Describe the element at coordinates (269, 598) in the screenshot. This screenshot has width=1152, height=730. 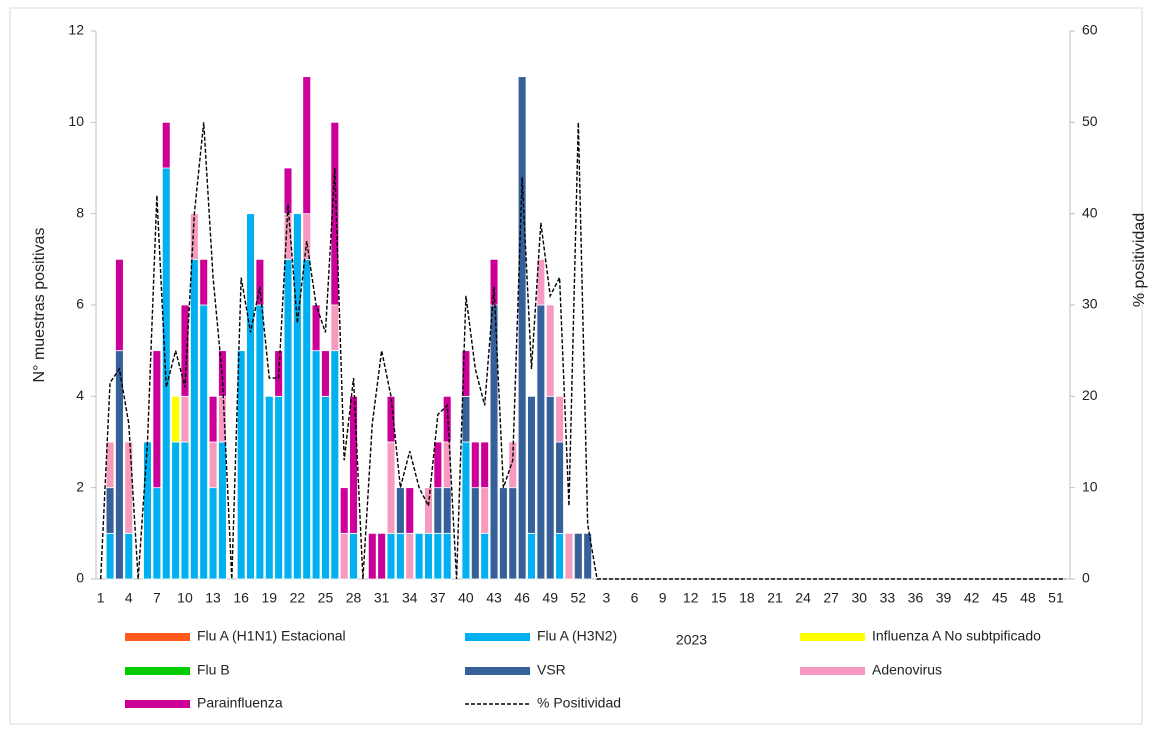
I see `x-tick-label: 19` at that location.